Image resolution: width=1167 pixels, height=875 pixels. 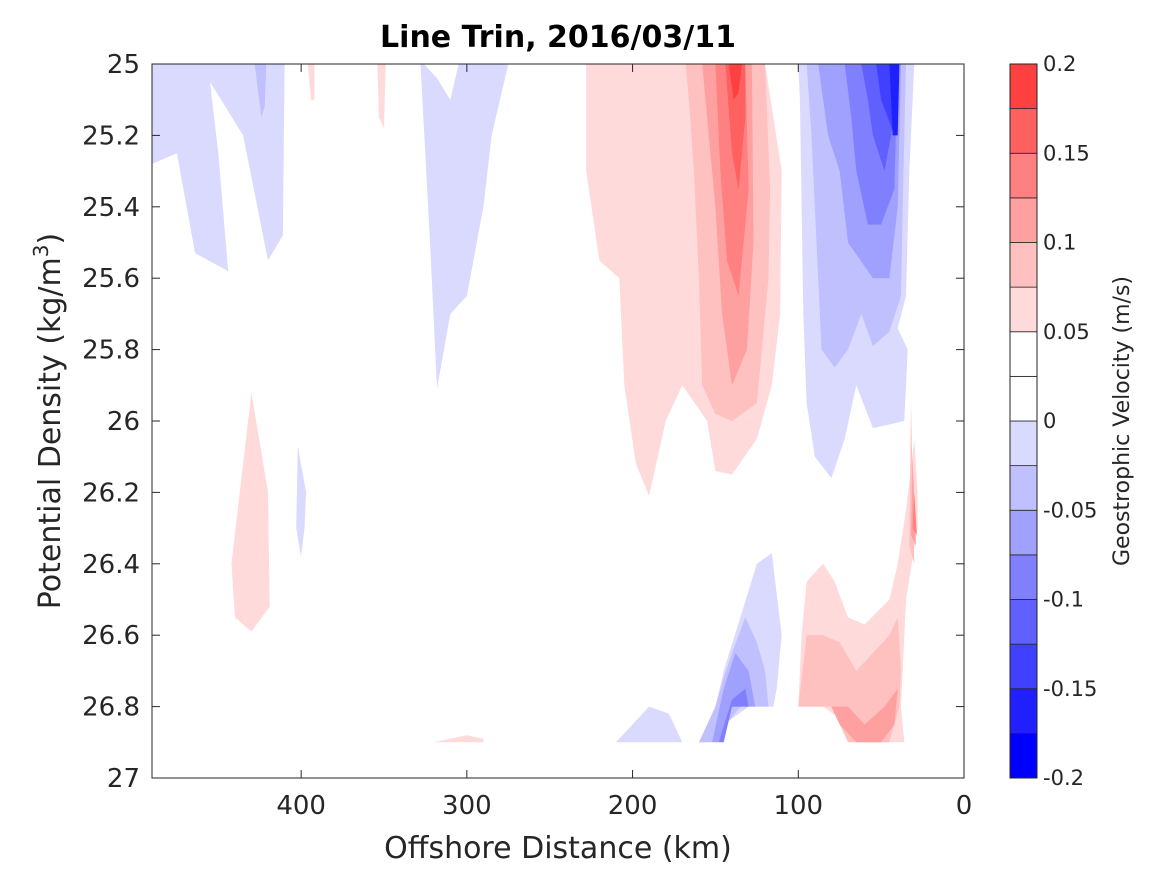 What do you see at coordinates (218, 168) in the screenshot?
I see `contour-region-offshore-west-weak-negative` at bounding box center [218, 168].